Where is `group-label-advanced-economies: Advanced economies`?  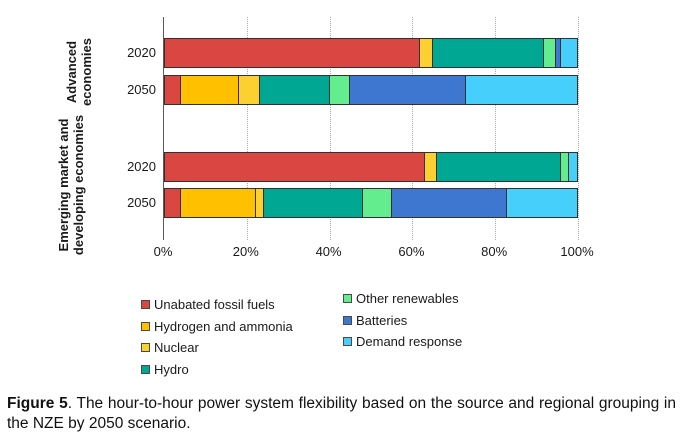
group-label-advanced-economies: Advanced economies is located at coordinates (79, 72).